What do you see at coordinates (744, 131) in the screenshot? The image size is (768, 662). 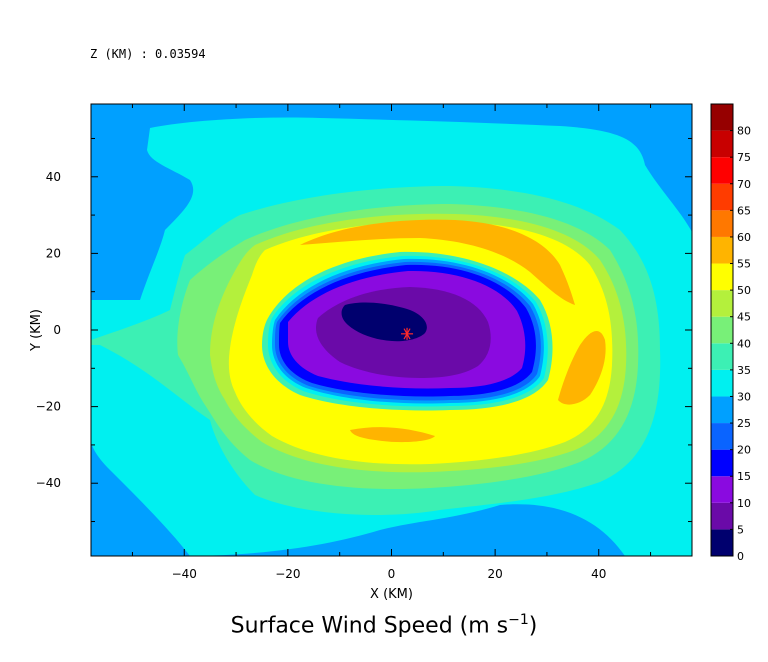 I see `colorbar-label: 80` at bounding box center [744, 131].